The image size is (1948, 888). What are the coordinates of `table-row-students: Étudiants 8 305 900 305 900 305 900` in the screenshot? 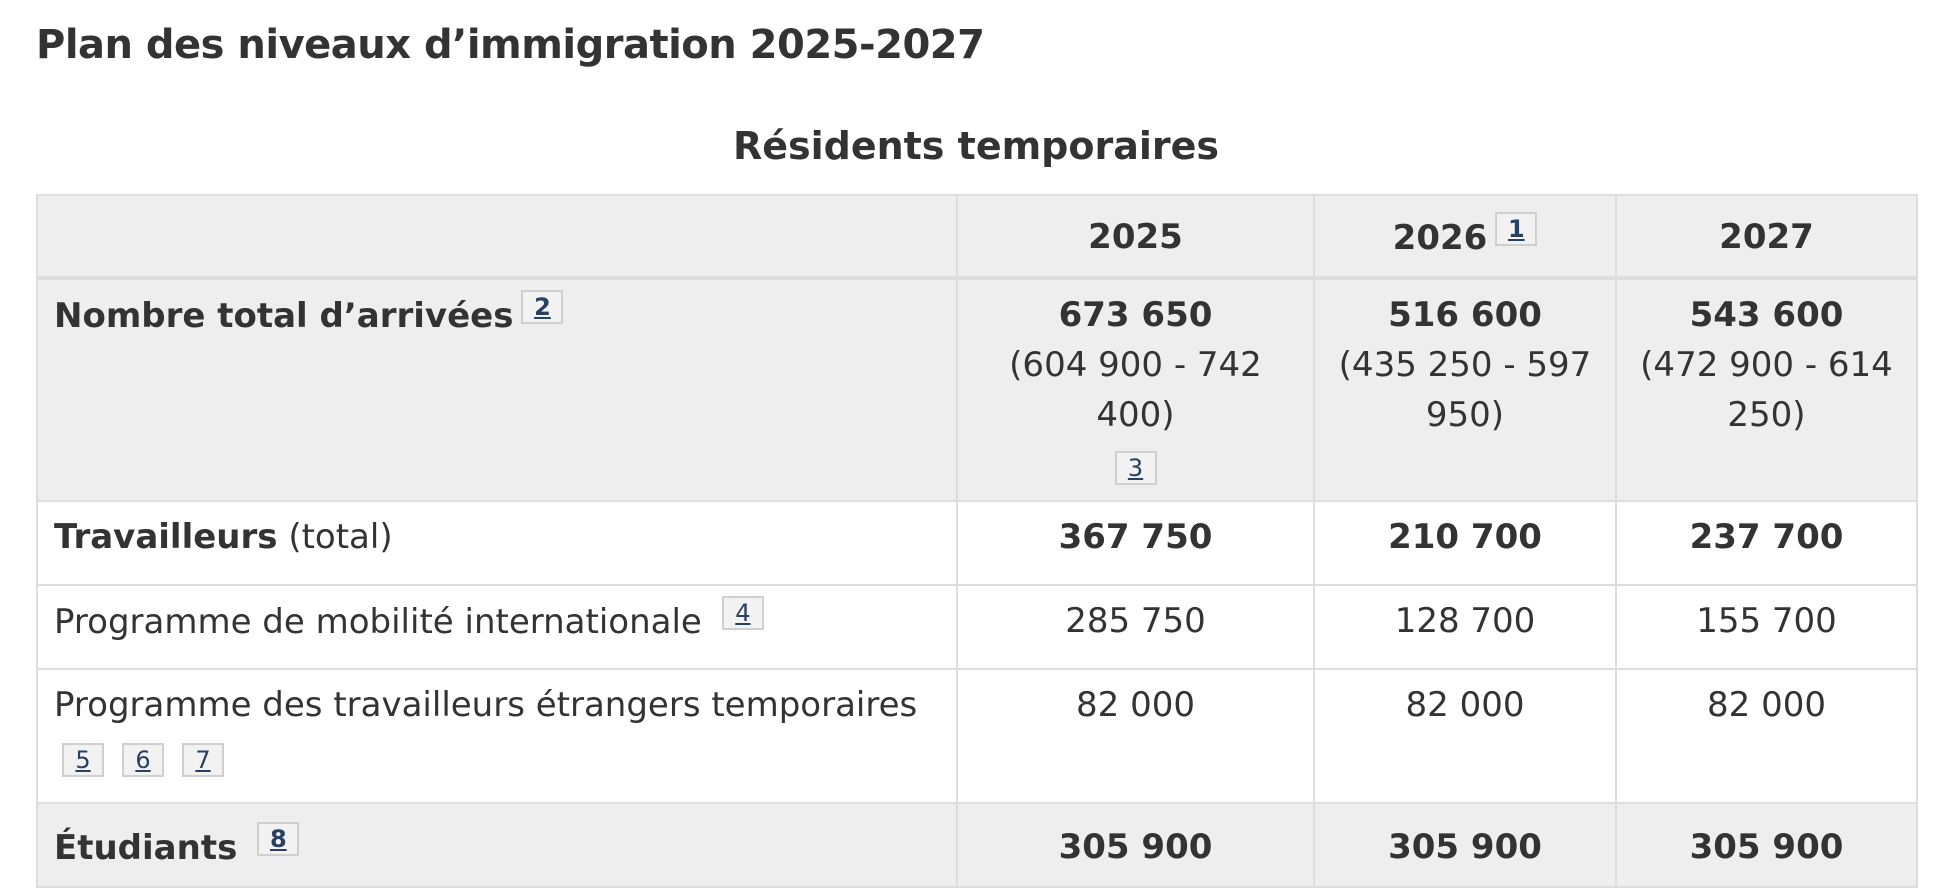 It's located at (977, 845).